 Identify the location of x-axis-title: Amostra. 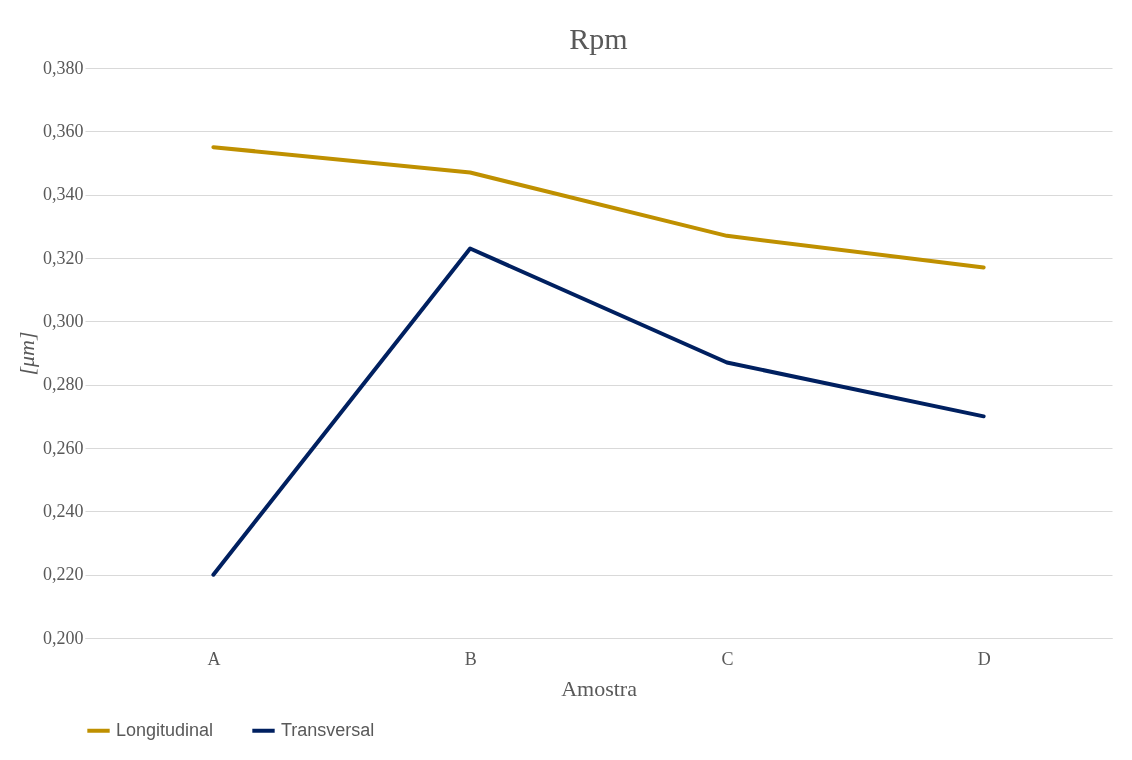
(599, 688).